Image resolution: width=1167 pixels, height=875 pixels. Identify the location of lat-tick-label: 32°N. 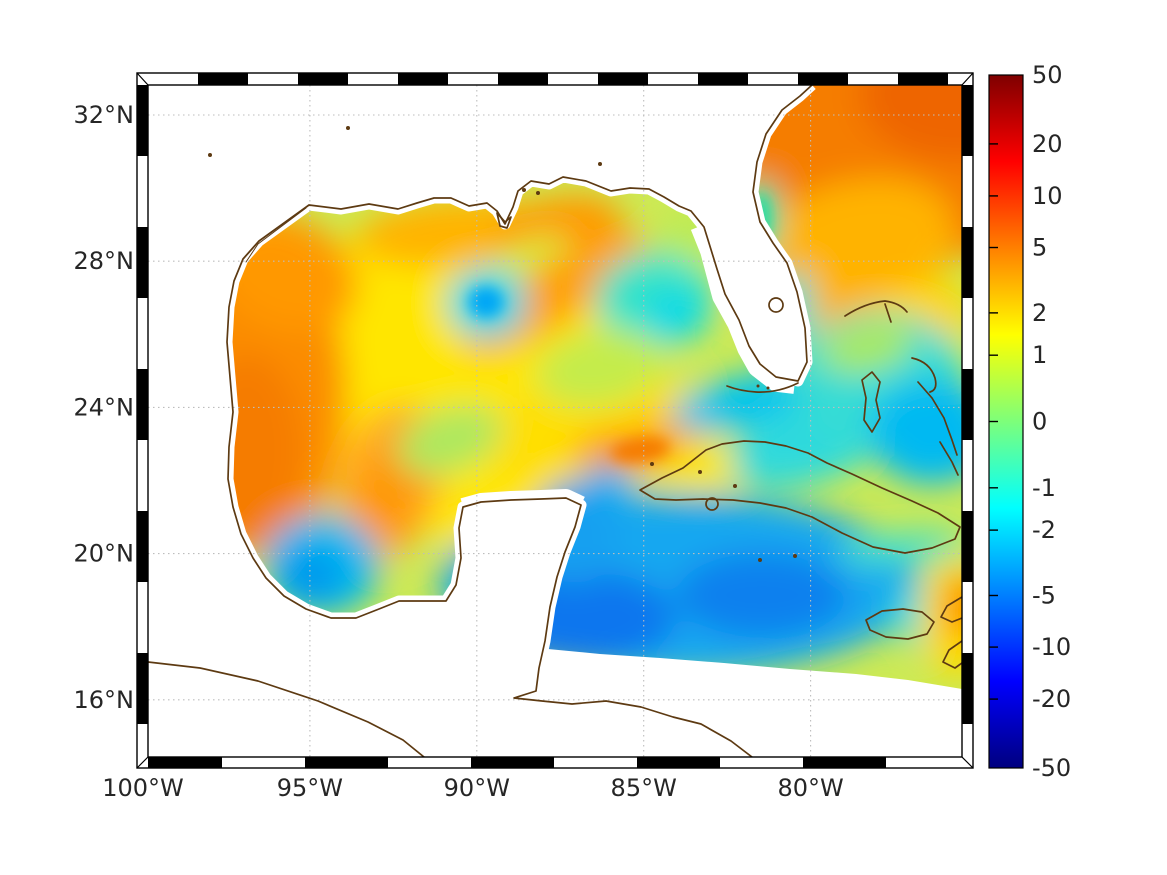
(104, 115).